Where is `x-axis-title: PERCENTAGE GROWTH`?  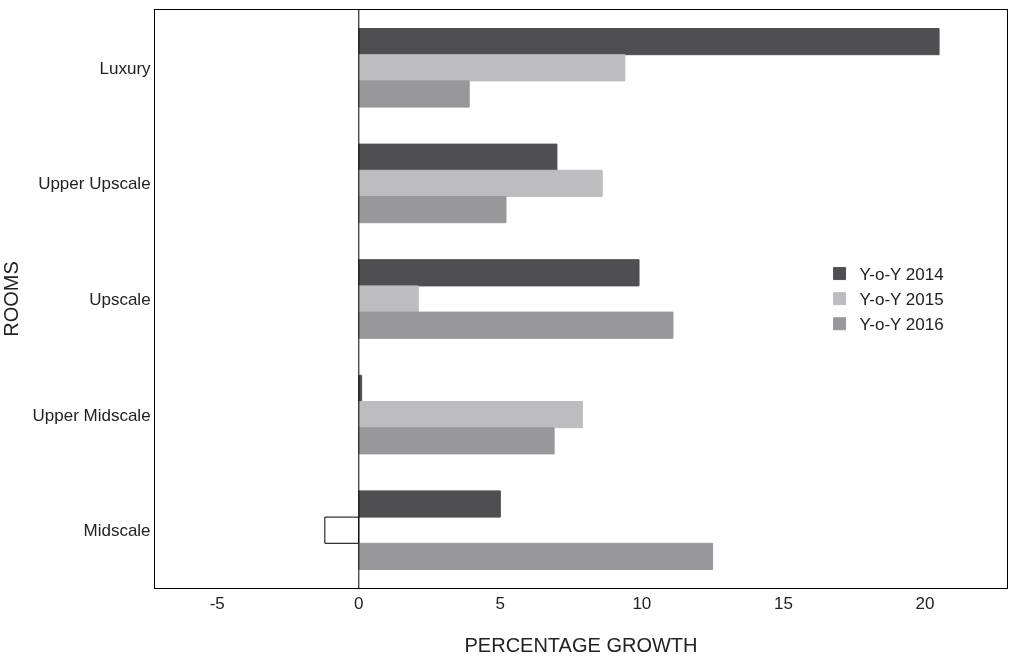 x-axis-title: PERCENTAGE GROWTH is located at coordinates (581, 644).